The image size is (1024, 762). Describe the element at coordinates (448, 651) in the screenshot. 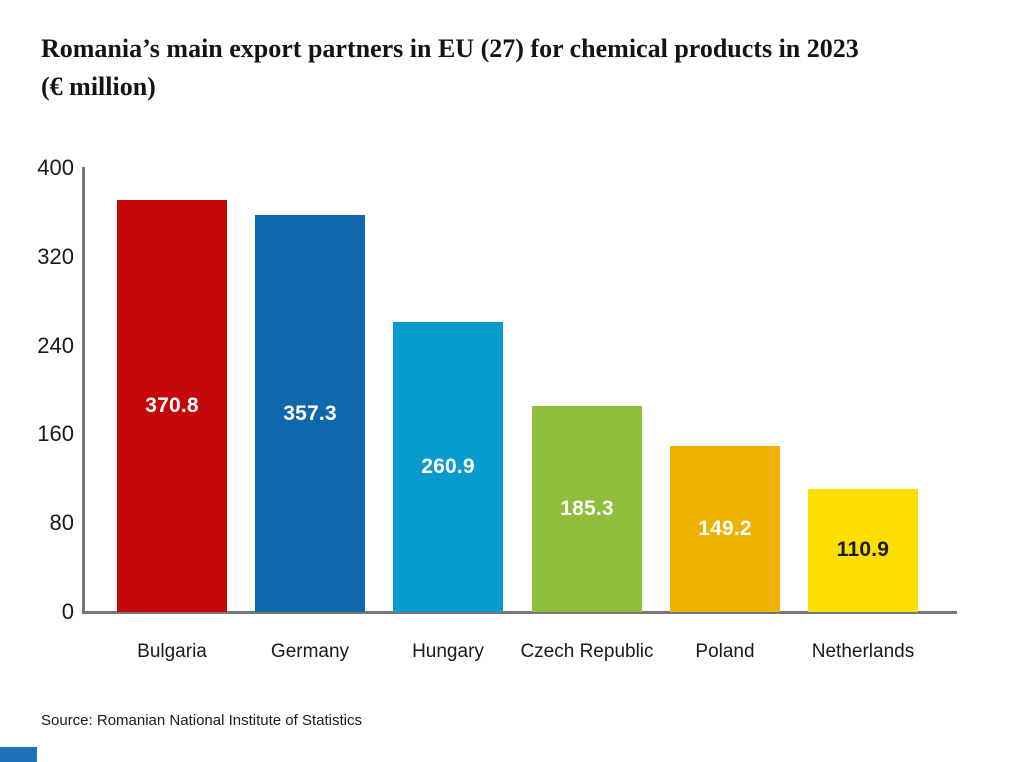

I see `x-axis-category-label: Hungary` at that location.